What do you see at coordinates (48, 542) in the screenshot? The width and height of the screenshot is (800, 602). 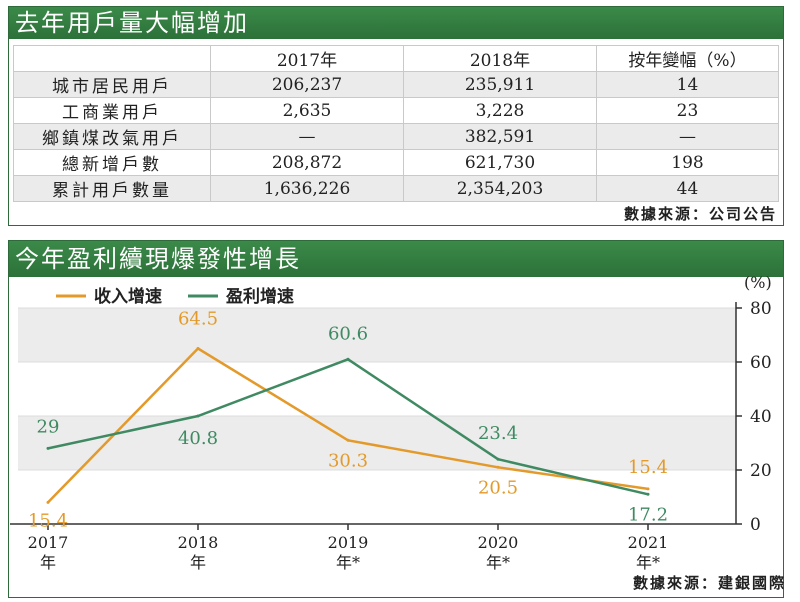 I see `x-tick-label-year: 2017` at bounding box center [48, 542].